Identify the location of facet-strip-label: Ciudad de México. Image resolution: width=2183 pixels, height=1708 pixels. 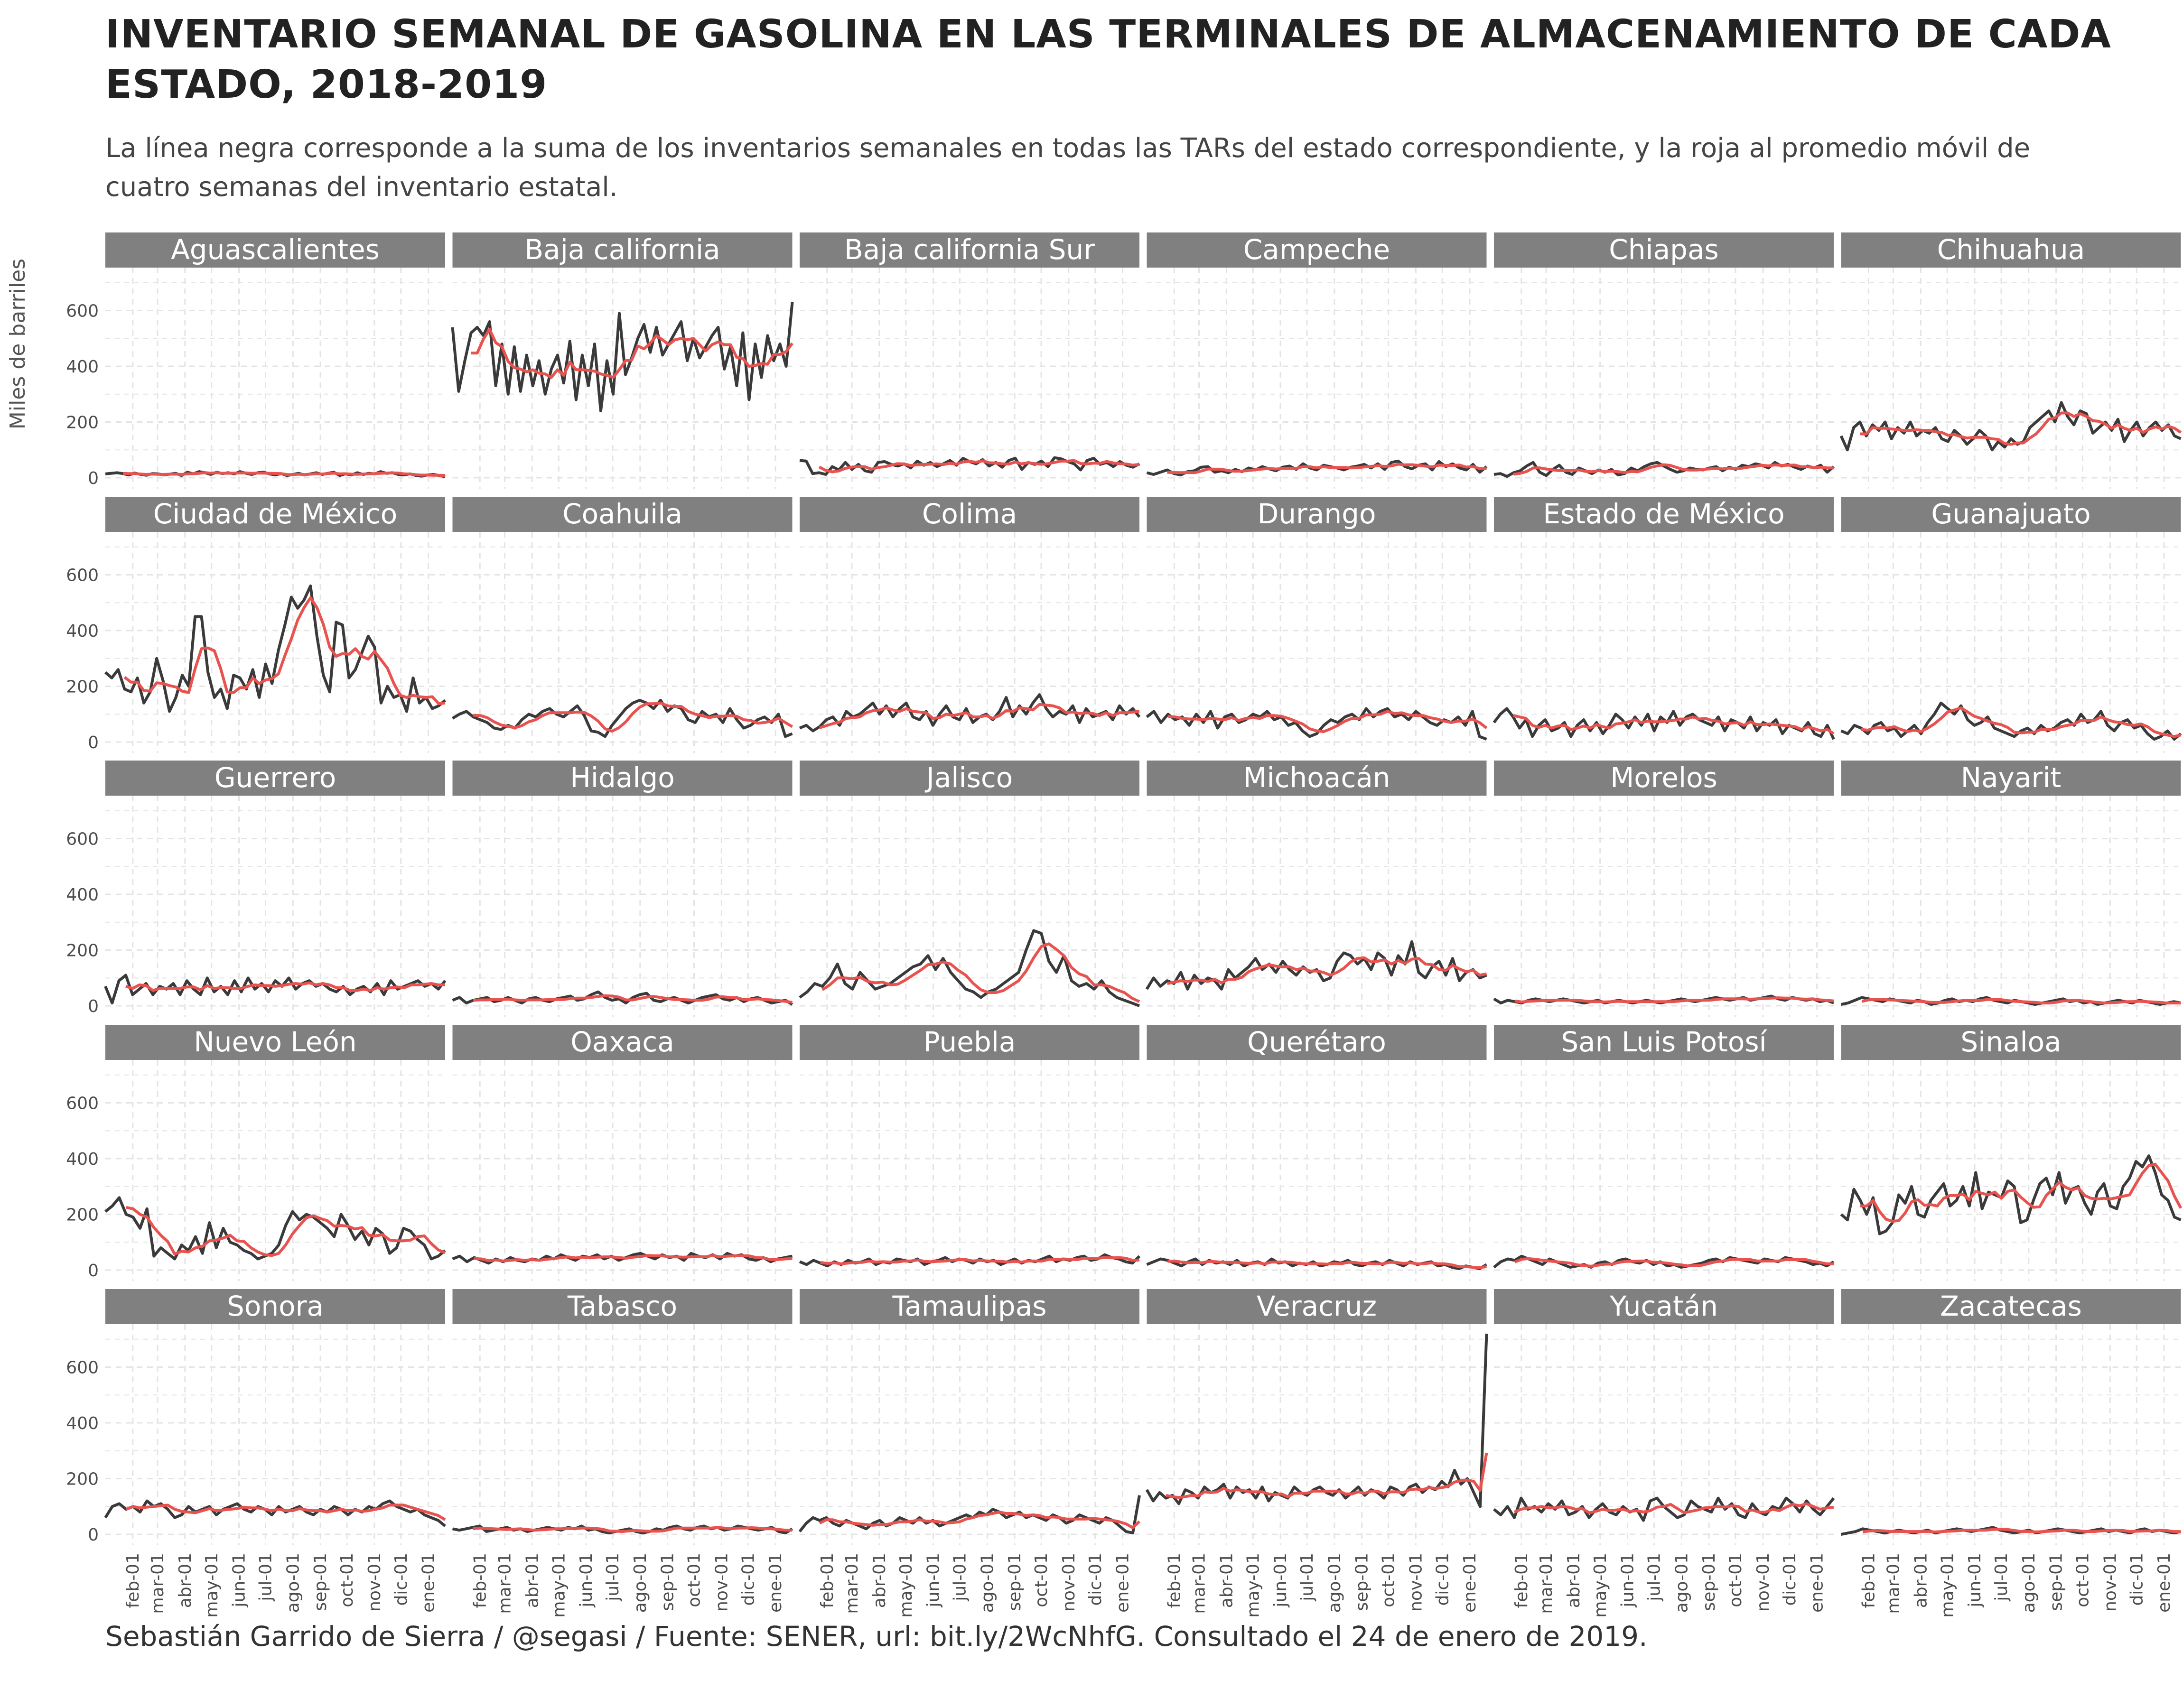
(275, 514).